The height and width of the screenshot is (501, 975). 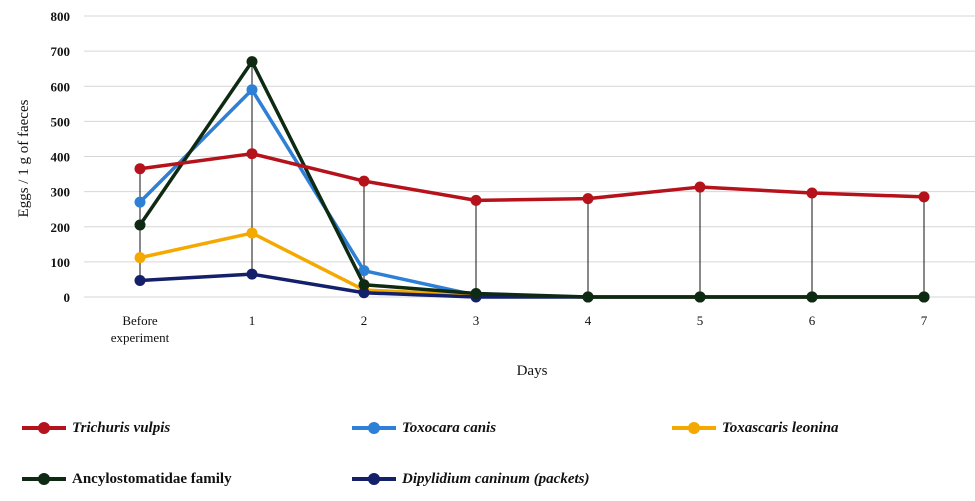 I want to click on x-tick-label: 5, so click(x=700, y=320).